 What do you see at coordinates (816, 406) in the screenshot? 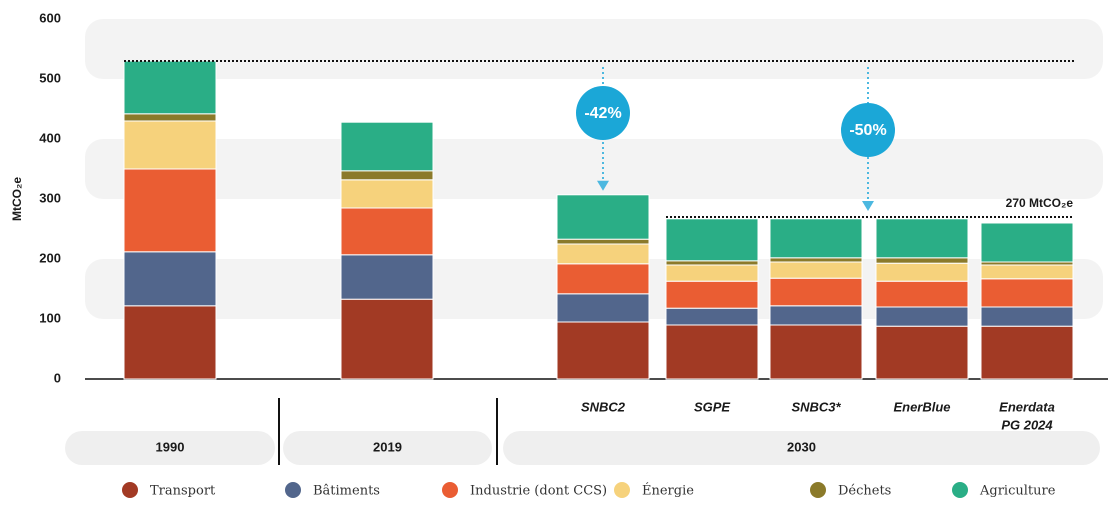
I see `x-tick-label: SNBC3*` at bounding box center [816, 406].